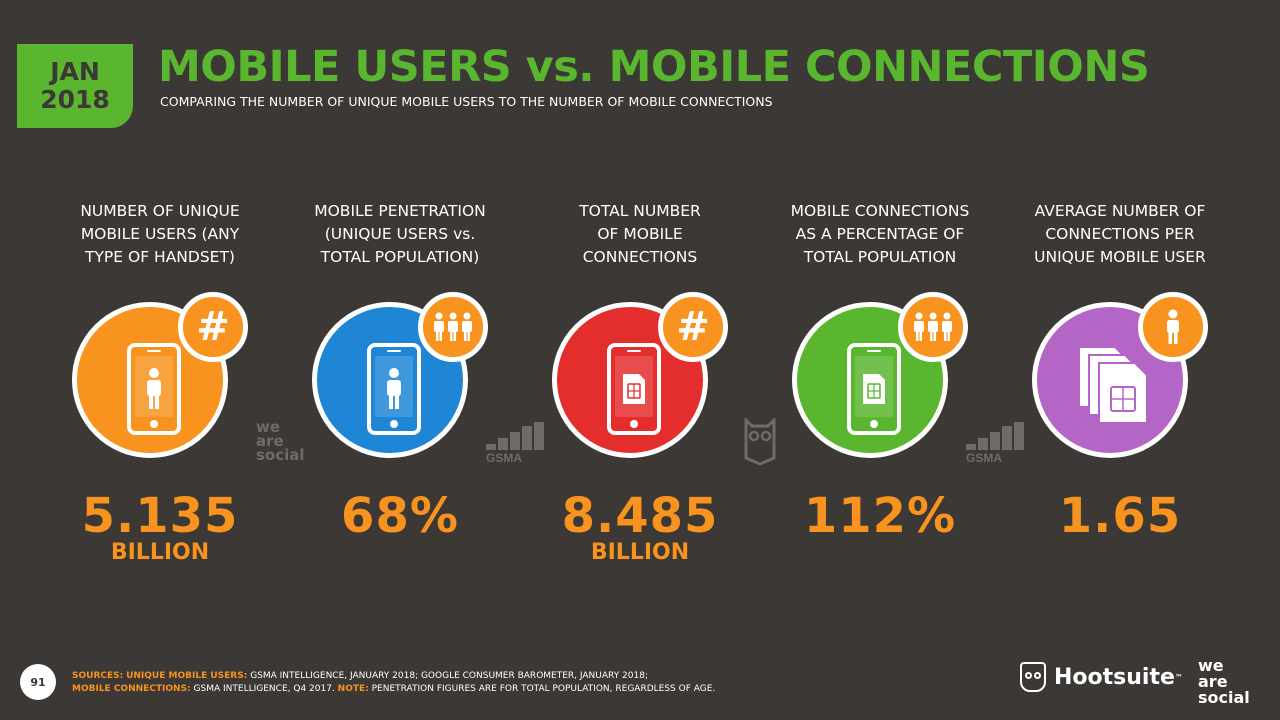 The image size is (1280, 720). What do you see at coordinates (640, 516) in the screenshot?
I see `stat-value: 8.485` at bounding box center [640, 516].